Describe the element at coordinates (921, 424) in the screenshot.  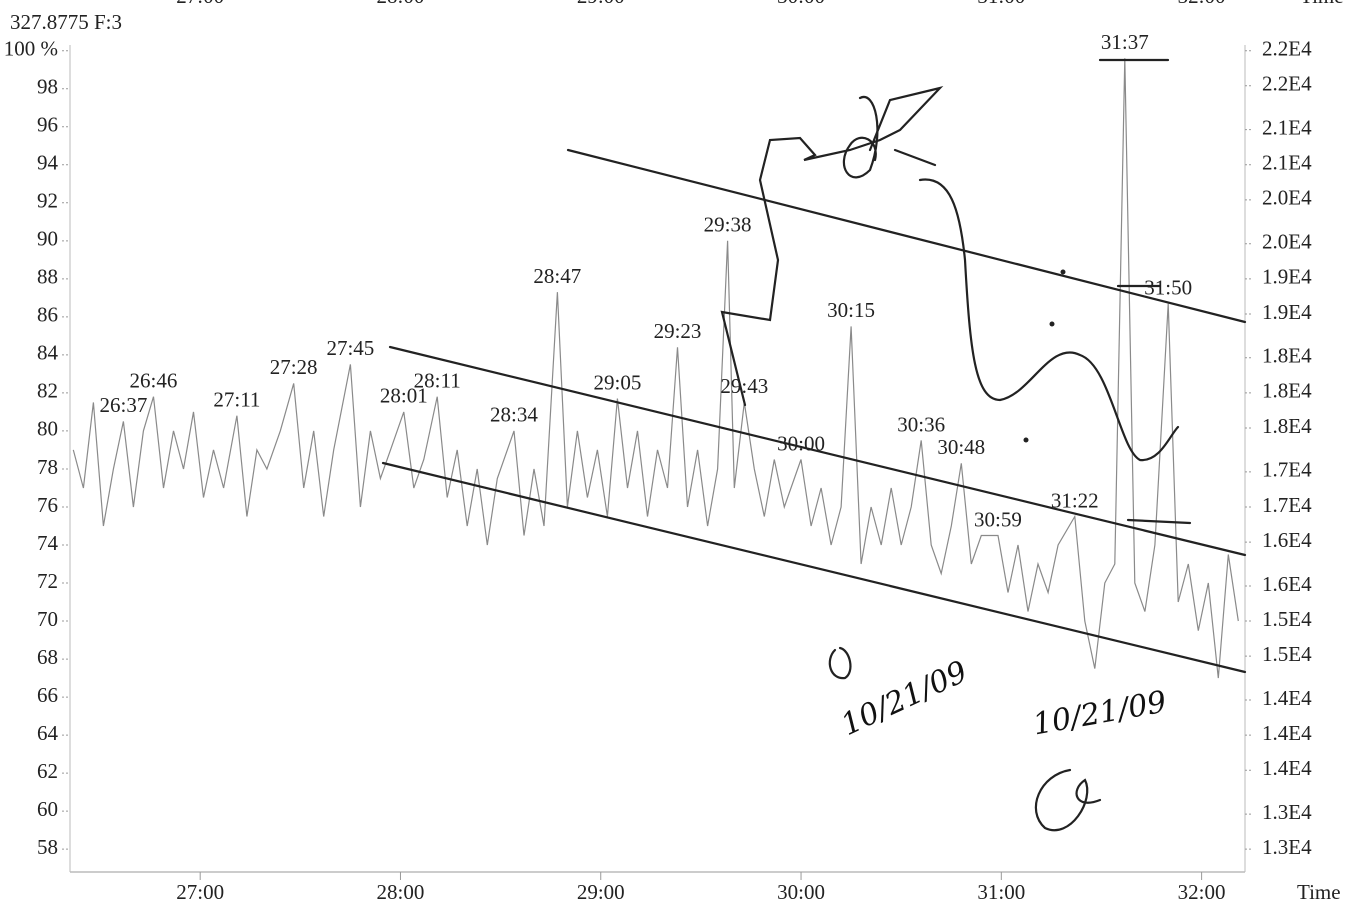
I see `peak-label: 30:36` at that location.